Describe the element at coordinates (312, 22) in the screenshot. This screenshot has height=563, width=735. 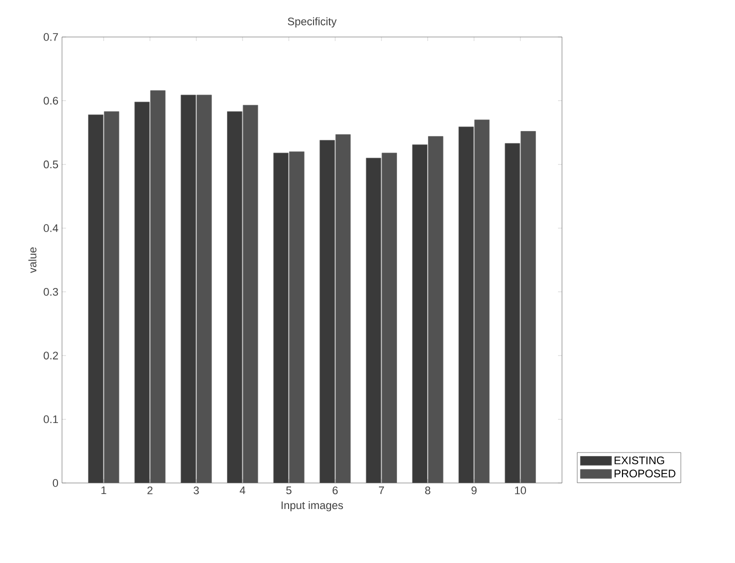
I see `chart-title: Specificity` at that location.